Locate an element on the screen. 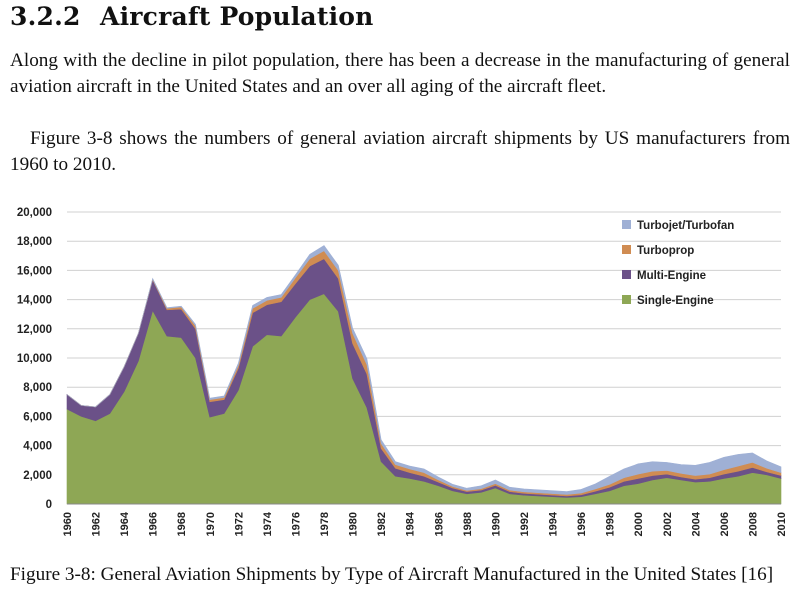 This screenshot has width=800, height=616. x-tick-label: 2006 is located at coordinates (725, 524).